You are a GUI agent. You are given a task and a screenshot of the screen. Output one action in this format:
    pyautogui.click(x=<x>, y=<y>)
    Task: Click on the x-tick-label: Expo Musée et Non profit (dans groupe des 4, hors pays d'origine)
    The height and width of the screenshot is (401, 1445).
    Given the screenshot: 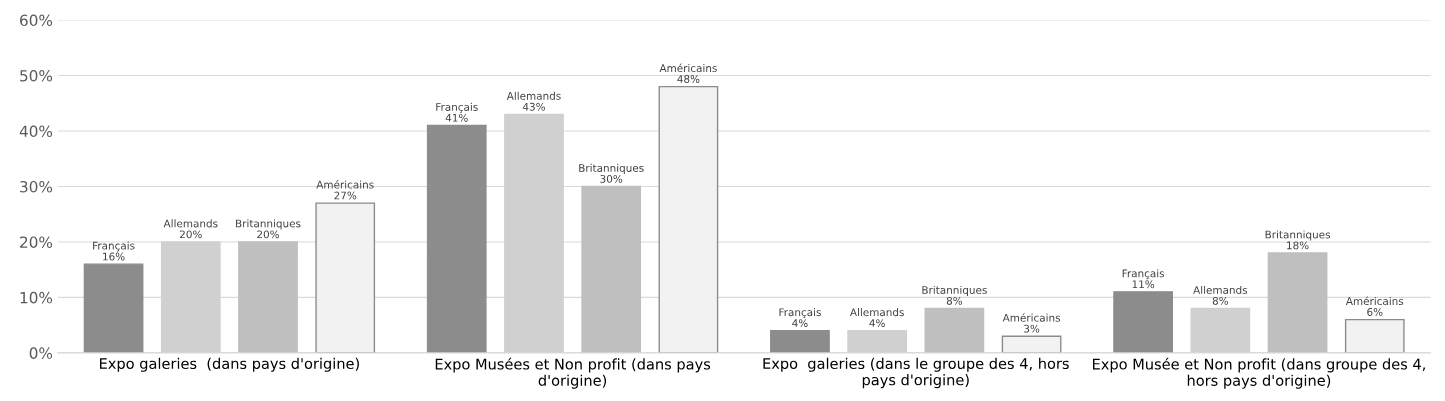 What is the action you would take?
    pyautogui.click(x=1259, y=373)
    